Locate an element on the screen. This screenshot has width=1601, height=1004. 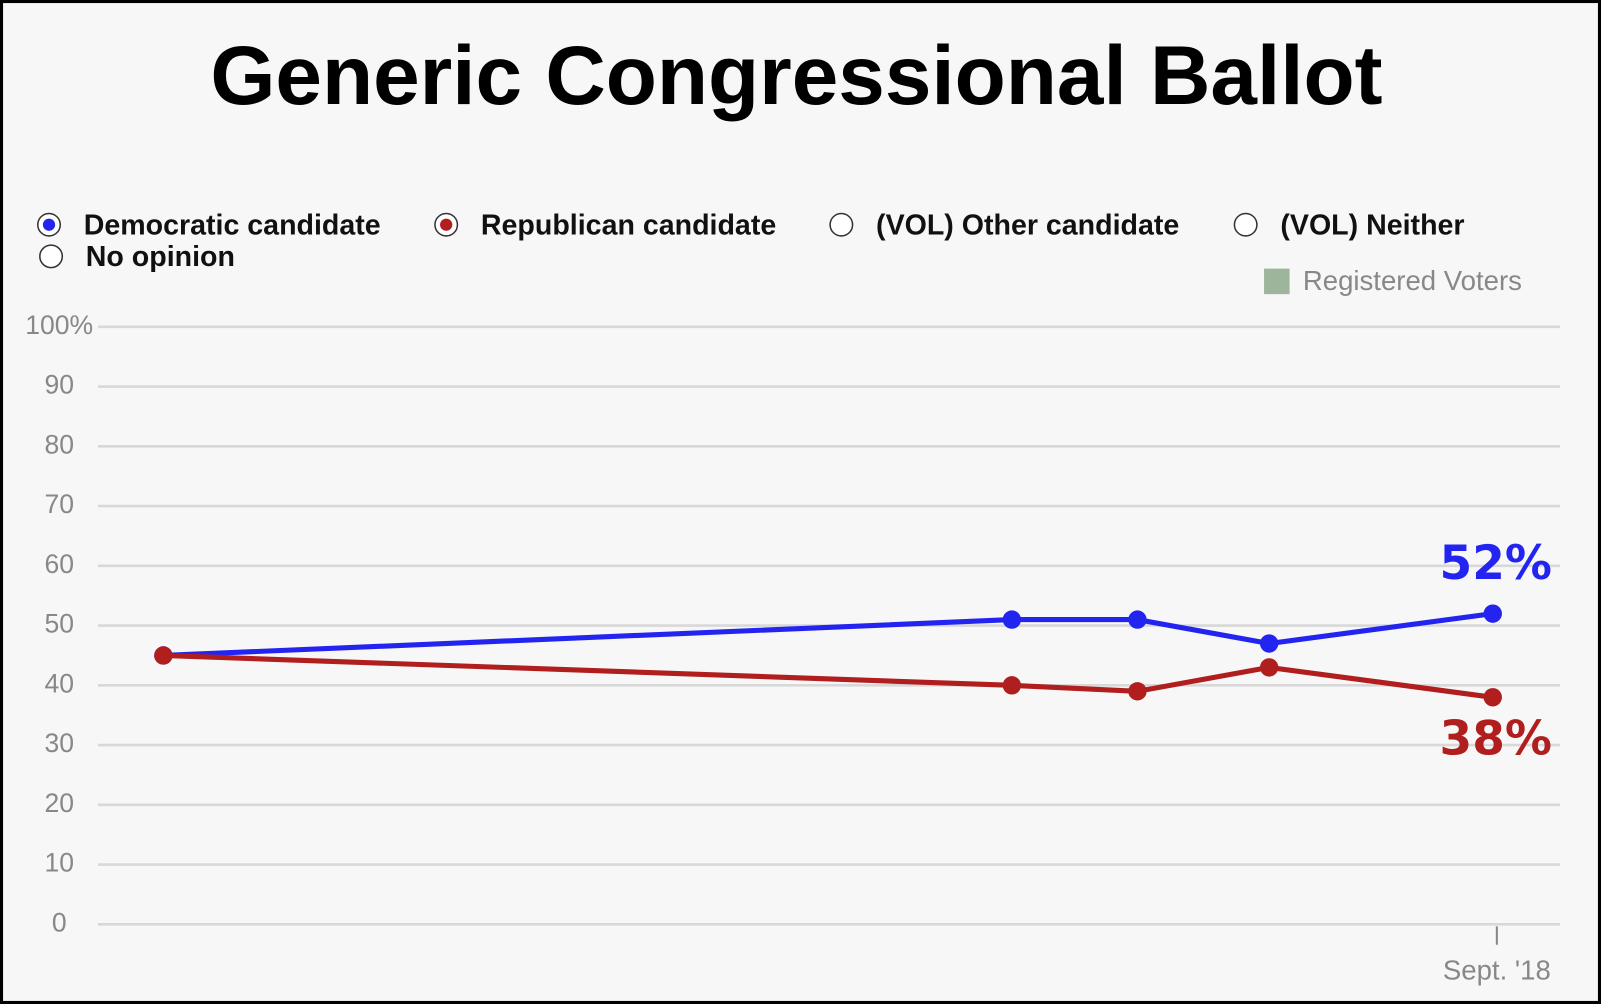
legend-label: Democratic candidate is located at coordinates (232, 225).